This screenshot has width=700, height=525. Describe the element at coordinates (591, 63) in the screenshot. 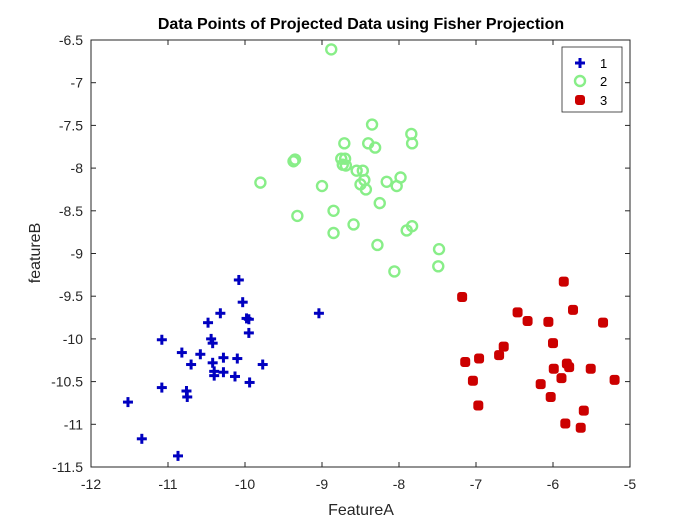

I see `legend-entry-1: 1` at that location.